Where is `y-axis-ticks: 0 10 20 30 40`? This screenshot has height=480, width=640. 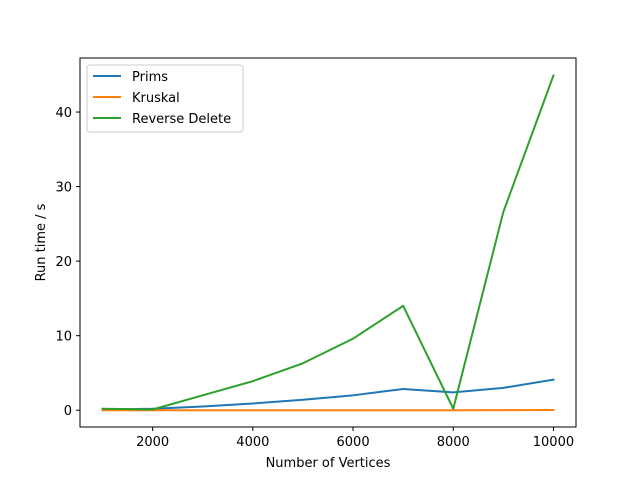
y-axis-ticks: 0 10 20 30 40 is located at coordinates (67, 262).